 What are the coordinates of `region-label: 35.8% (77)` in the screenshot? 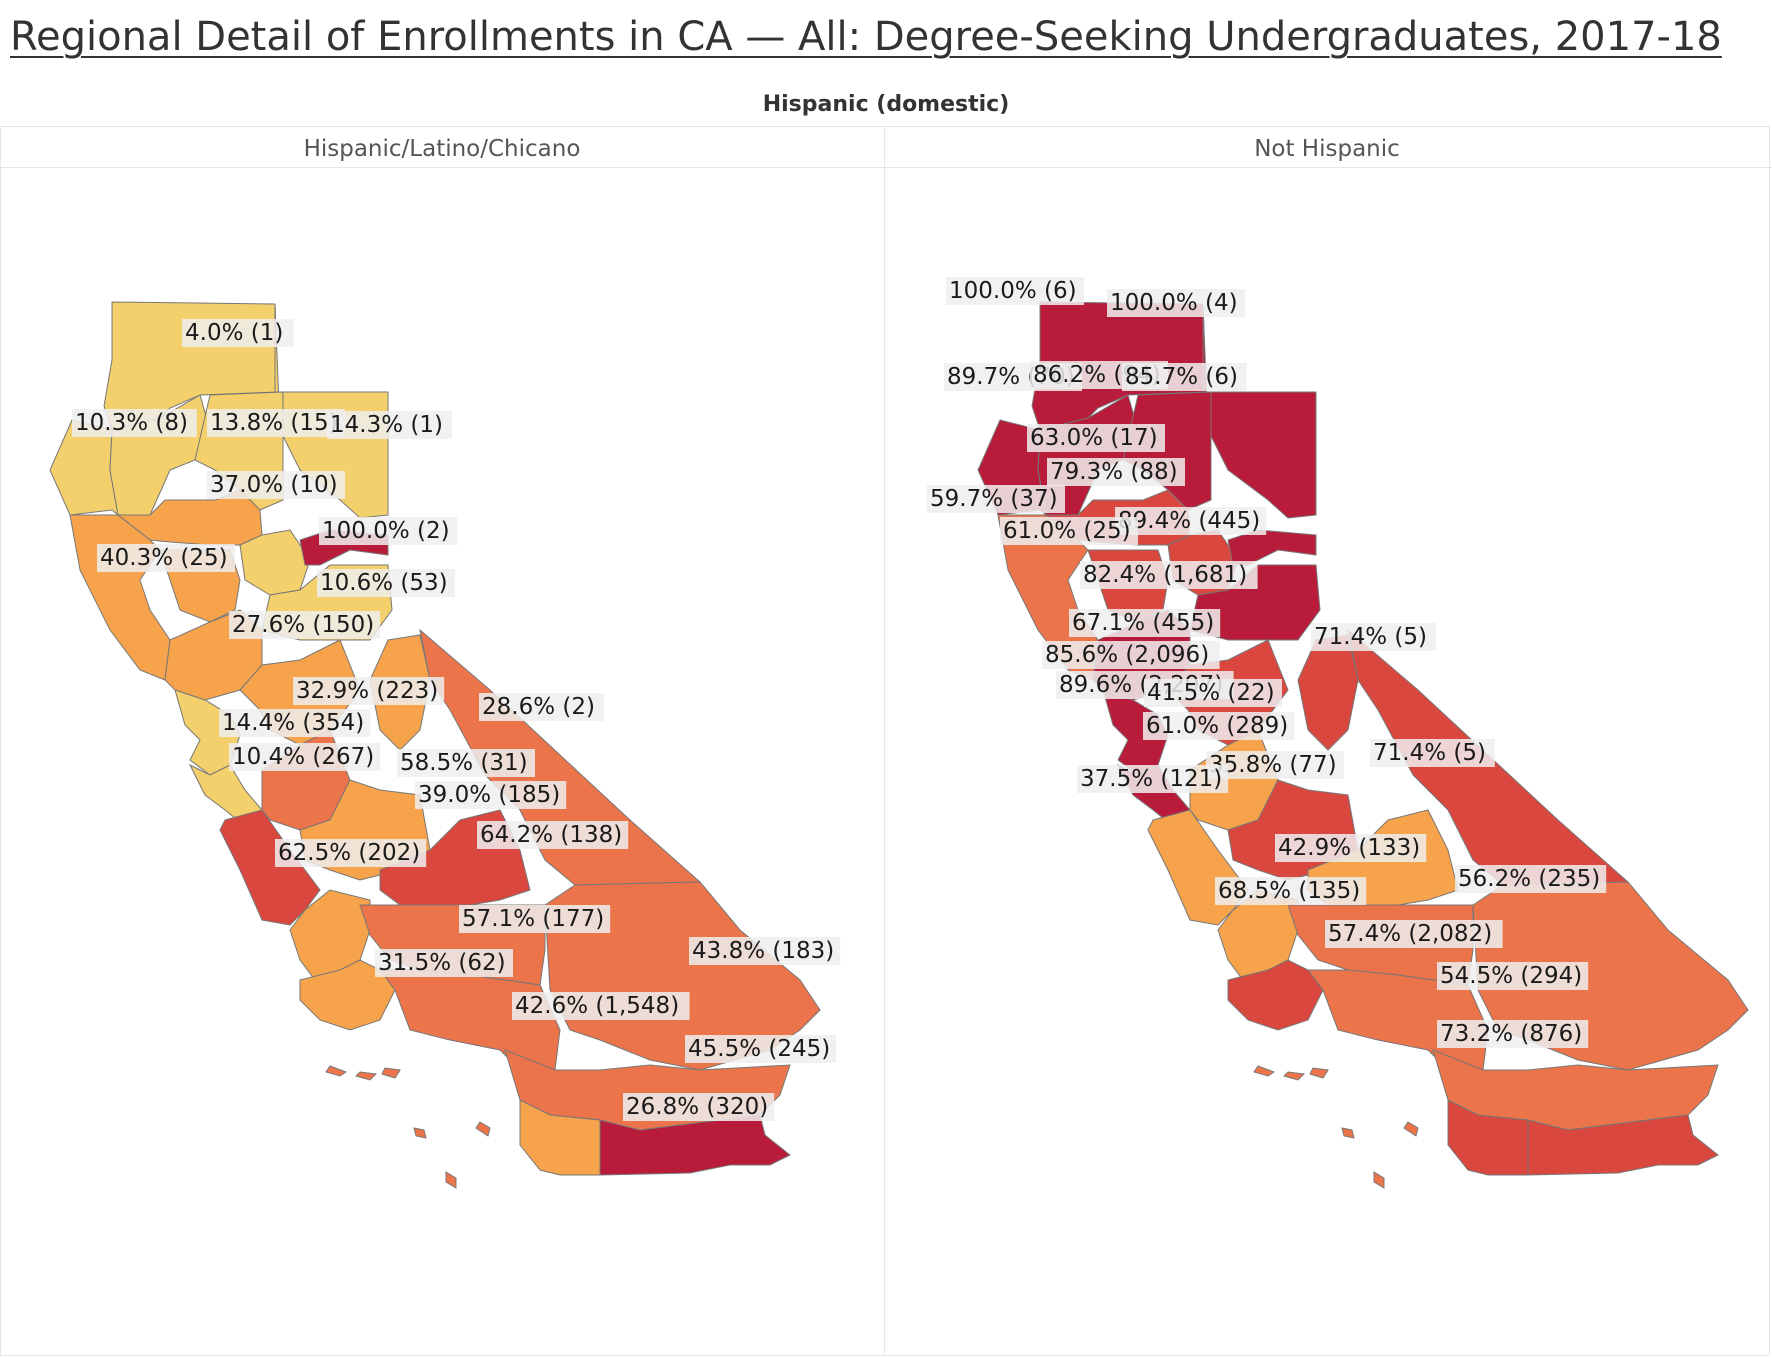 It's located at (1273, 765).